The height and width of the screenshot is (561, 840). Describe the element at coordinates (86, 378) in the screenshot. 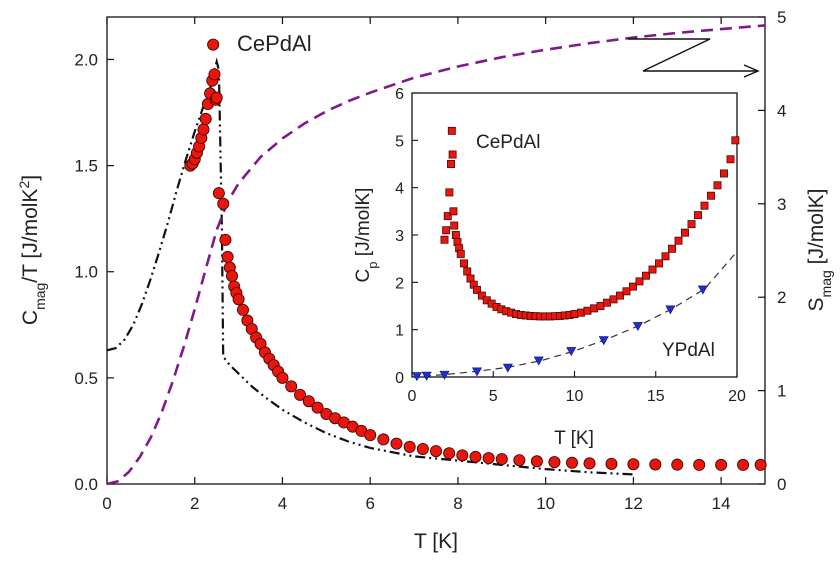

I see `y-left-tick-label: 0.5` at that location.